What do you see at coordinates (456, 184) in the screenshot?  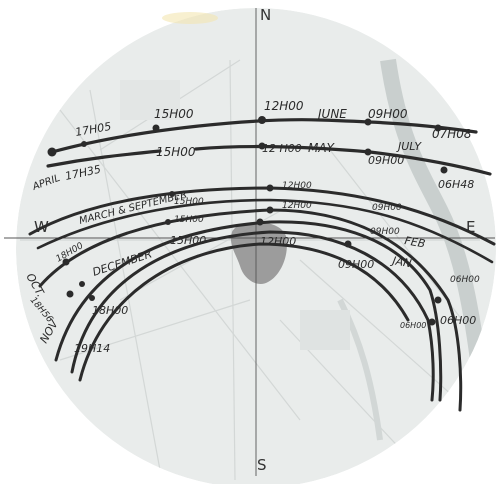 I see `label-0648: 06H48` at bounding box center [456, 184].